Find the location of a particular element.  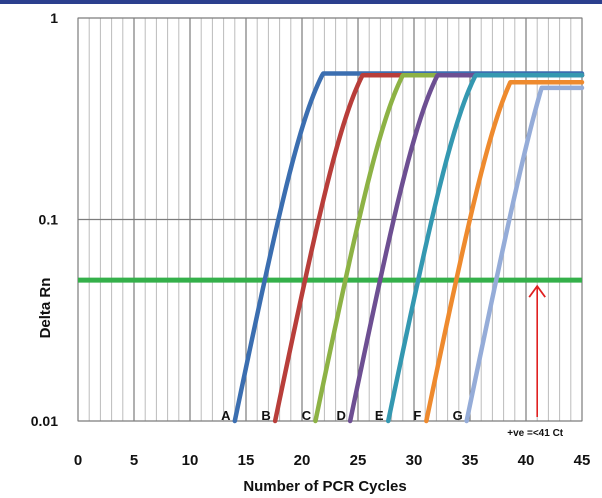

curve-label-f: F is located at coordinates (417, 415).